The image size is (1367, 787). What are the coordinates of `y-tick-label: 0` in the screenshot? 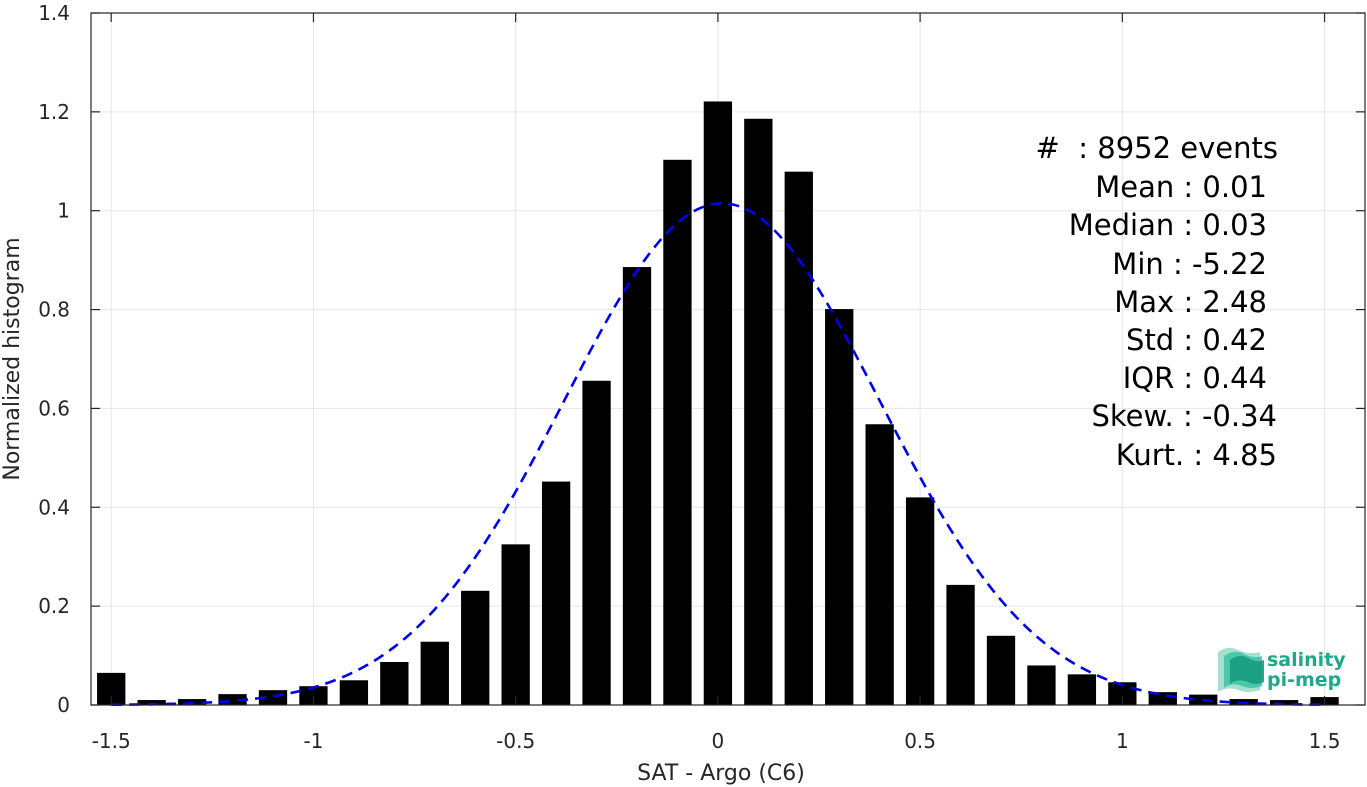 It's located at (63, 705).